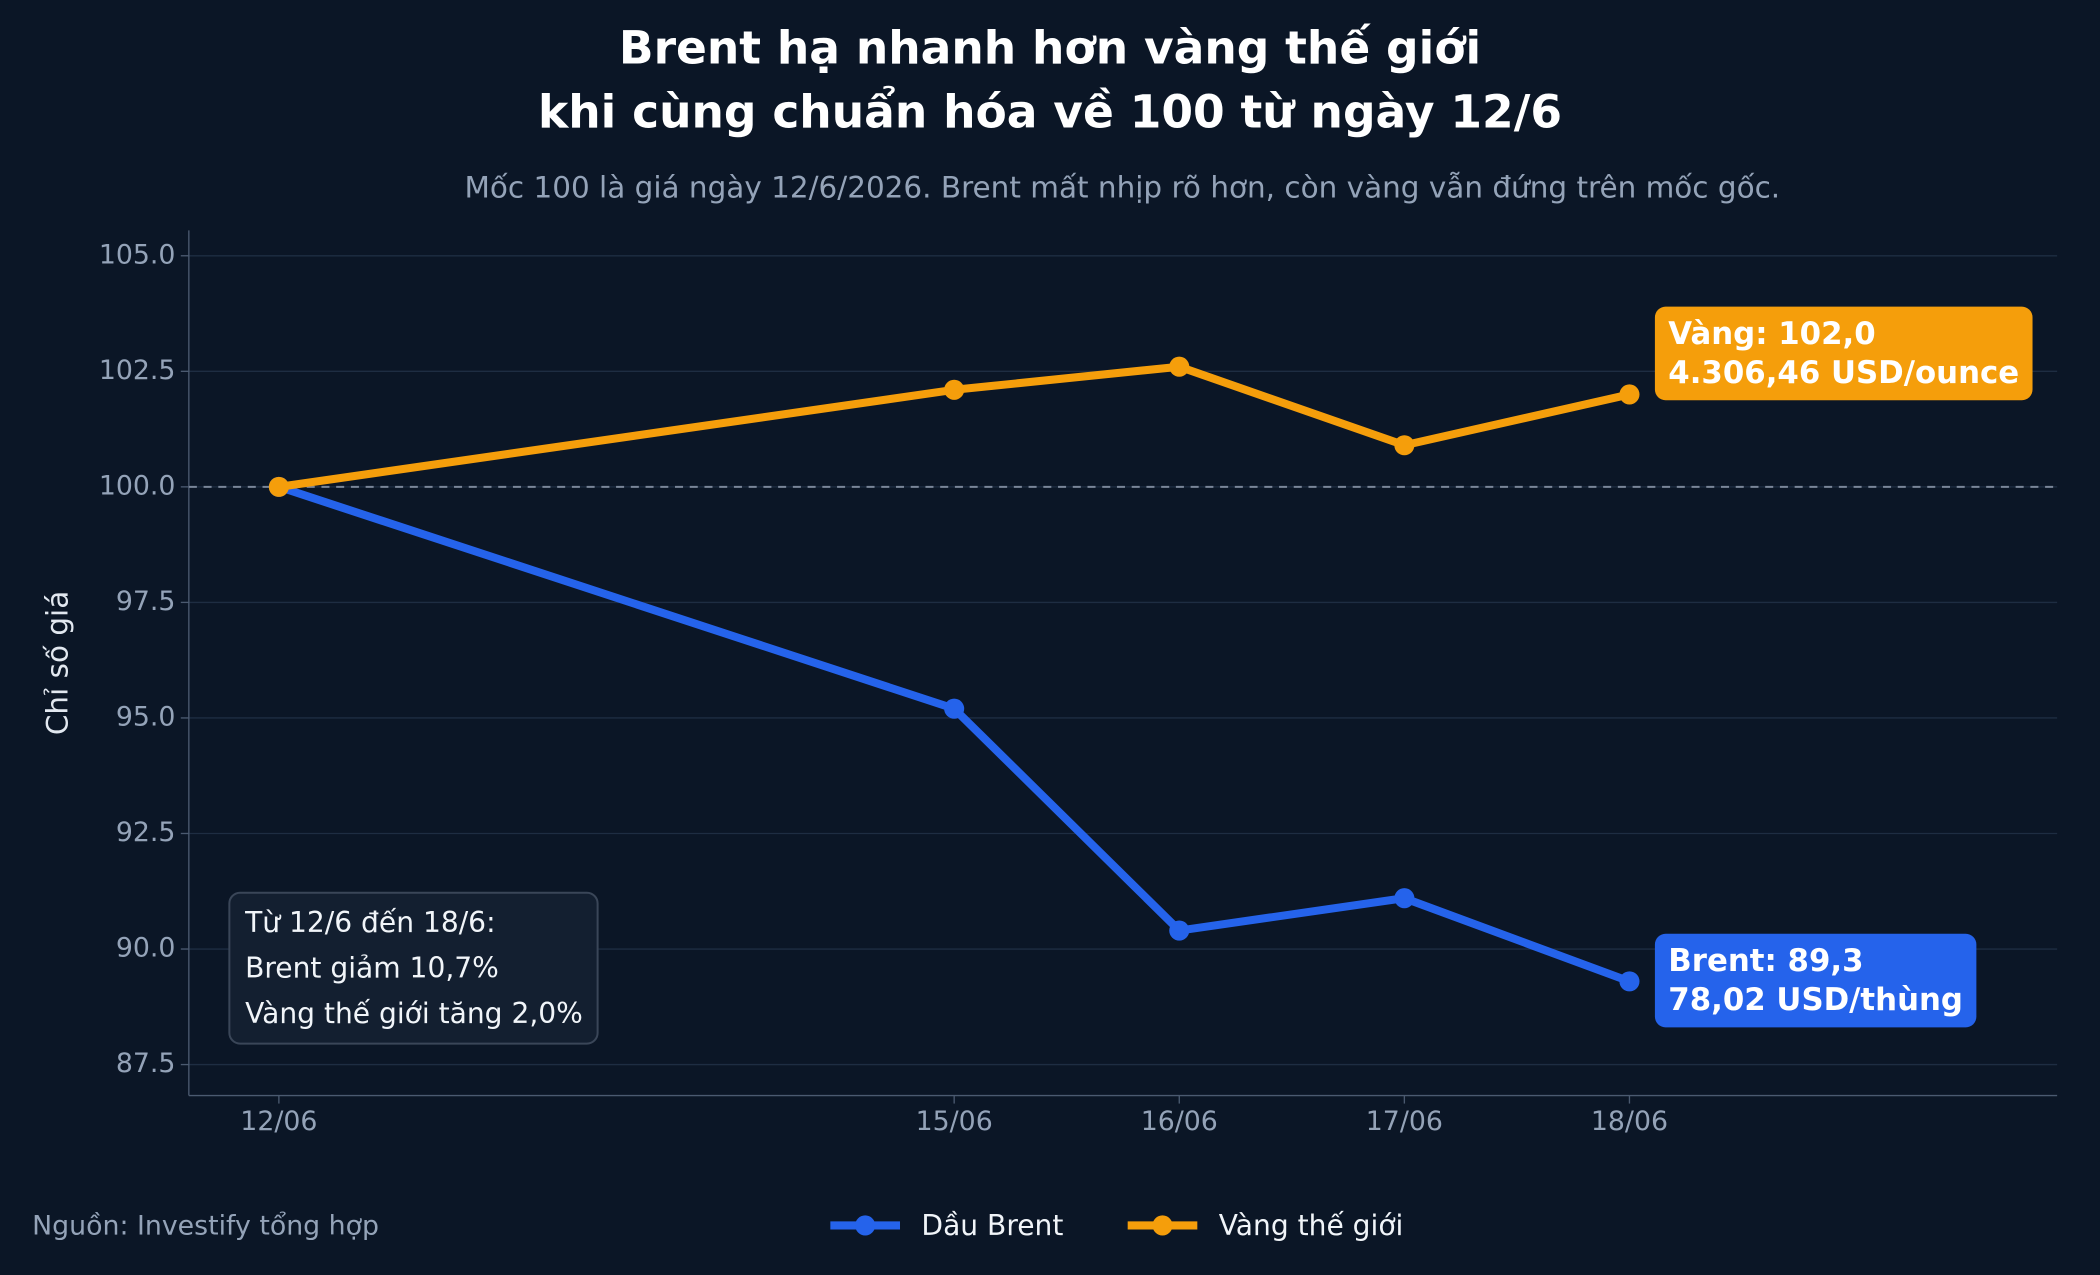  I want to click on y-axis-label: Chỉ số giá, so click(57, 663).